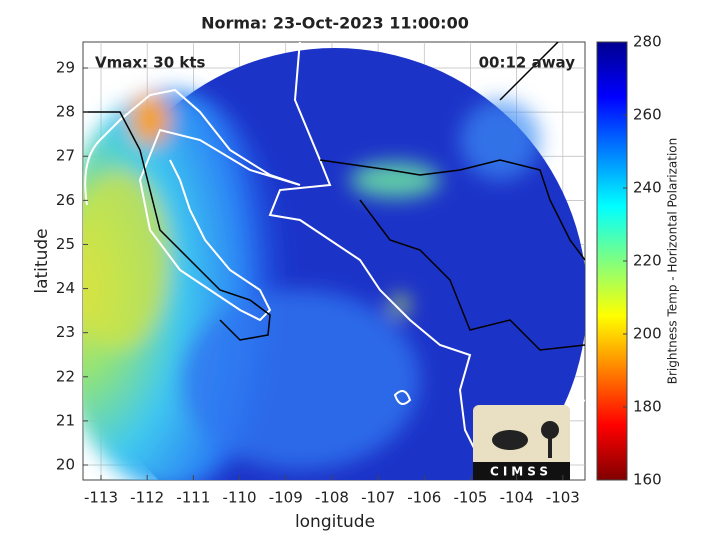 The width and height of the screenshot is (720, 544). What do you see at coordinates (65, 112) in the screenshot?
I see `y-tick-label: 28` at bounding box center [65, 112].